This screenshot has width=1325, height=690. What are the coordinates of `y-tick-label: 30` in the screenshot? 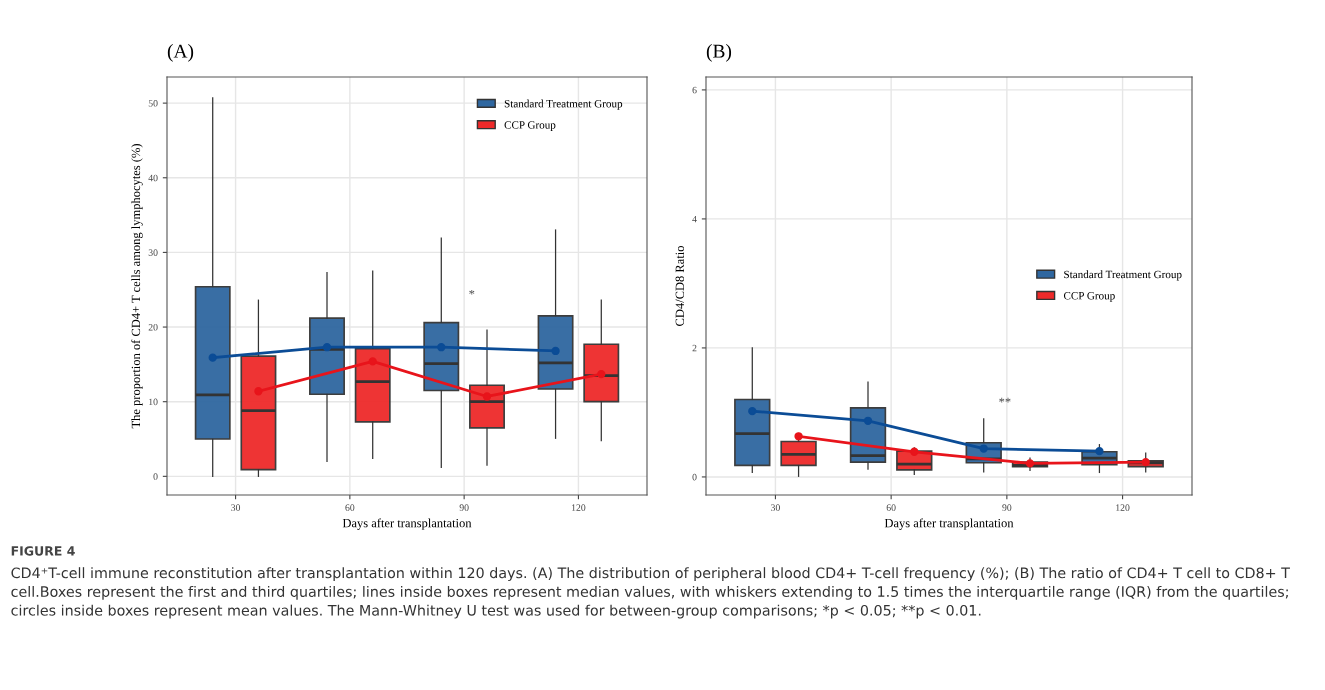 It's located at (153, 252).